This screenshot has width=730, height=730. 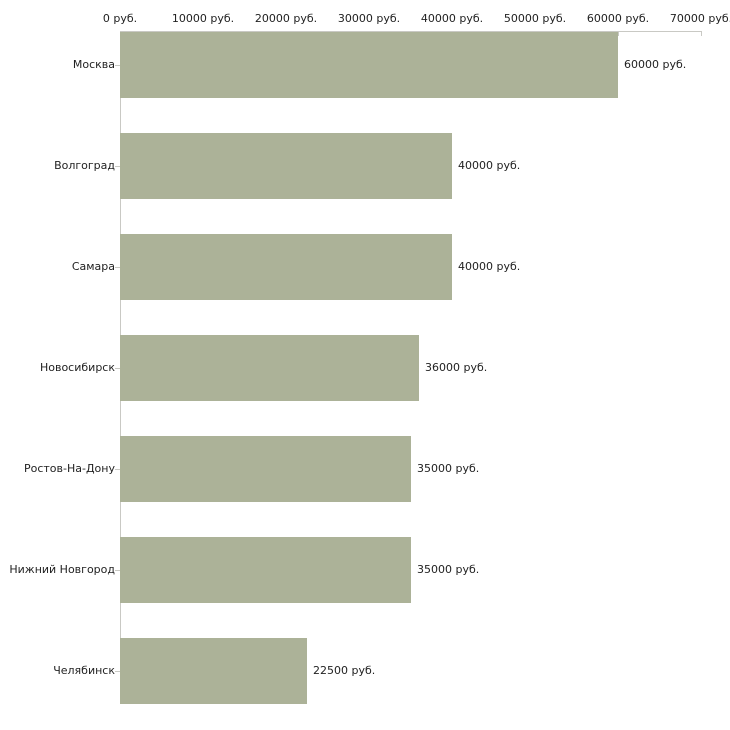 What do you see at coordinates (655, 64) in the screenshot?
I see `value-label: 60000 руб.` at bounding box center [655, 64].